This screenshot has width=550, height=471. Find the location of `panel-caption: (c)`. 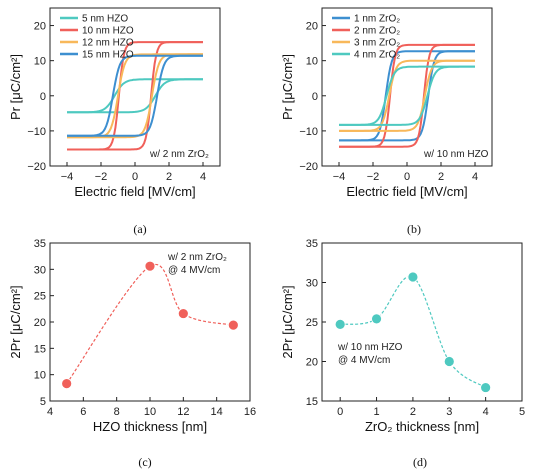

panel-caption: (c) is located at coordinates (144, 462).